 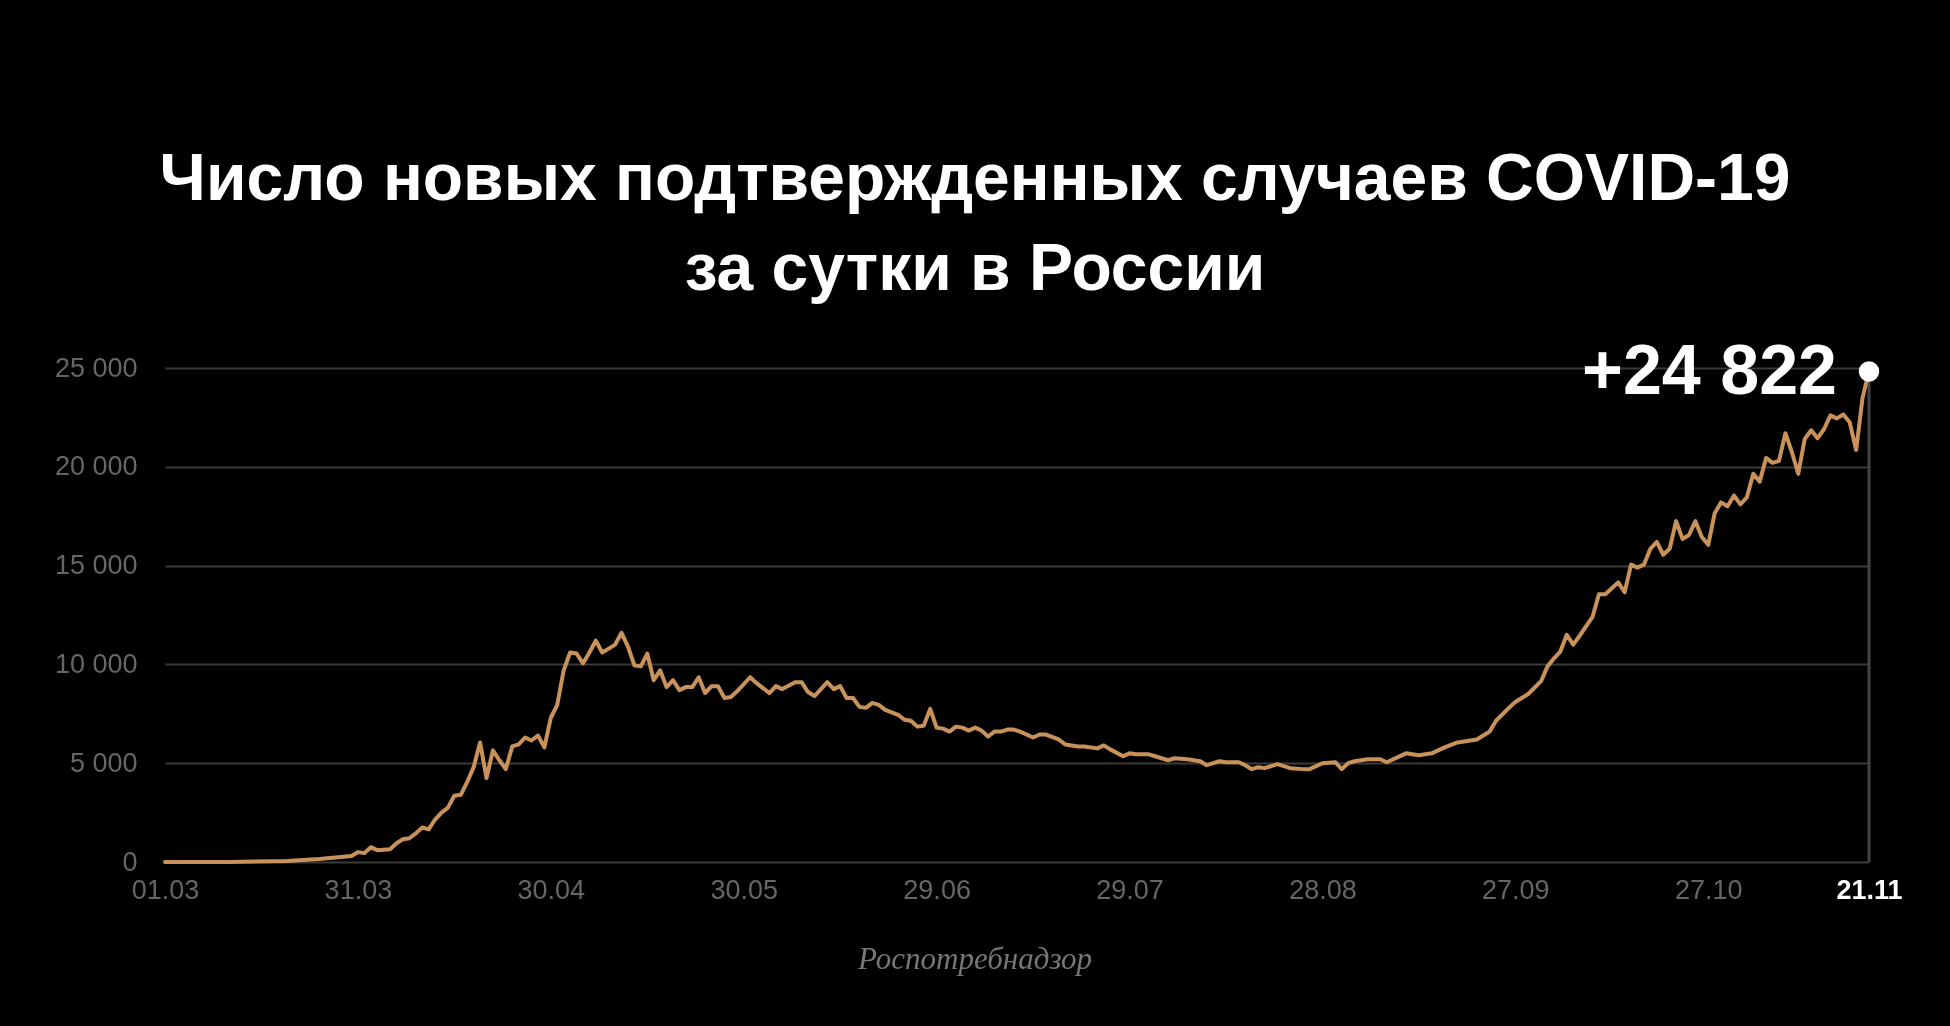 I want to click on x-tick-label: 29.06, so click(x=937, y=889).